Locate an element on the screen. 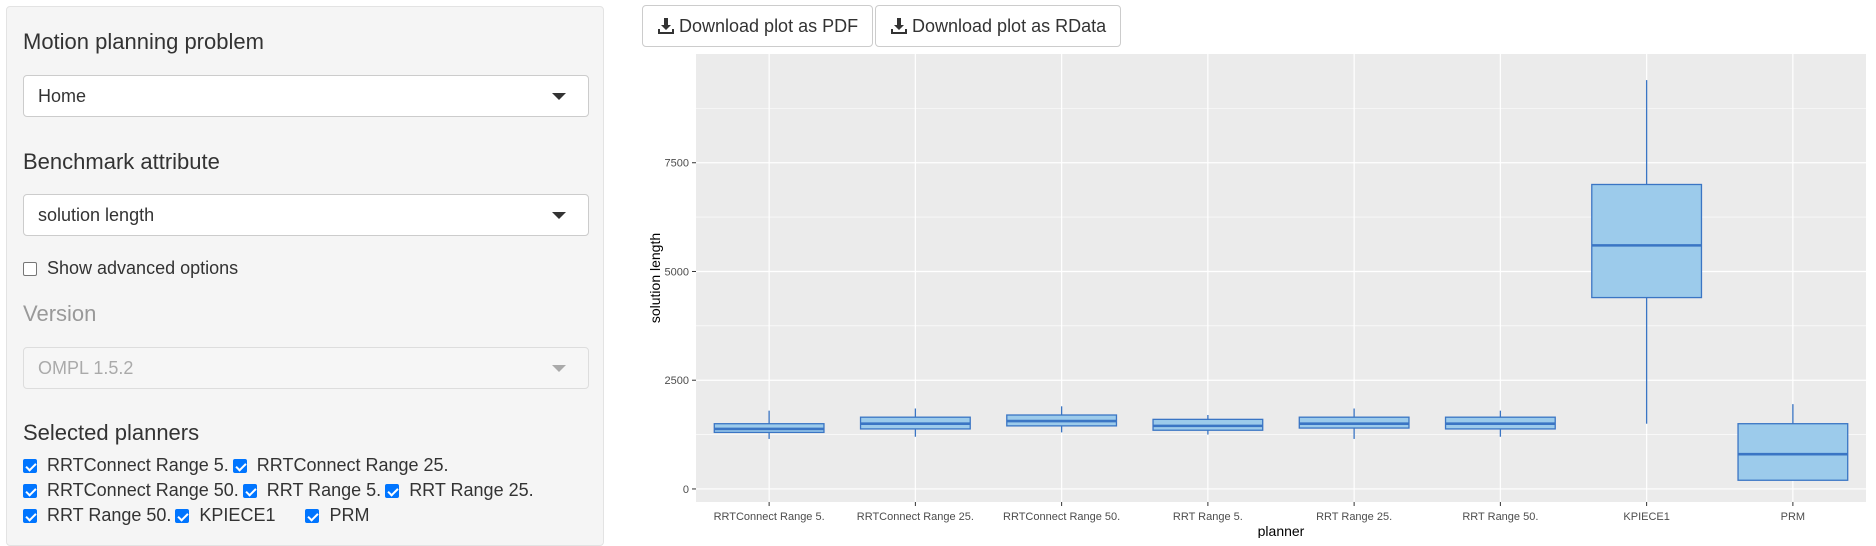 This screenshot has height=546, width=1876. planner-label: RRTConnect Range 50. is located at coordinates (143, 490).